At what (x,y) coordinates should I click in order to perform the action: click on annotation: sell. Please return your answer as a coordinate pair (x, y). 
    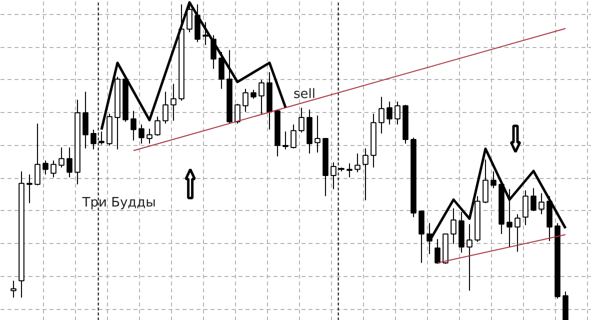
    Looking at the image, I should click on (305, 94).